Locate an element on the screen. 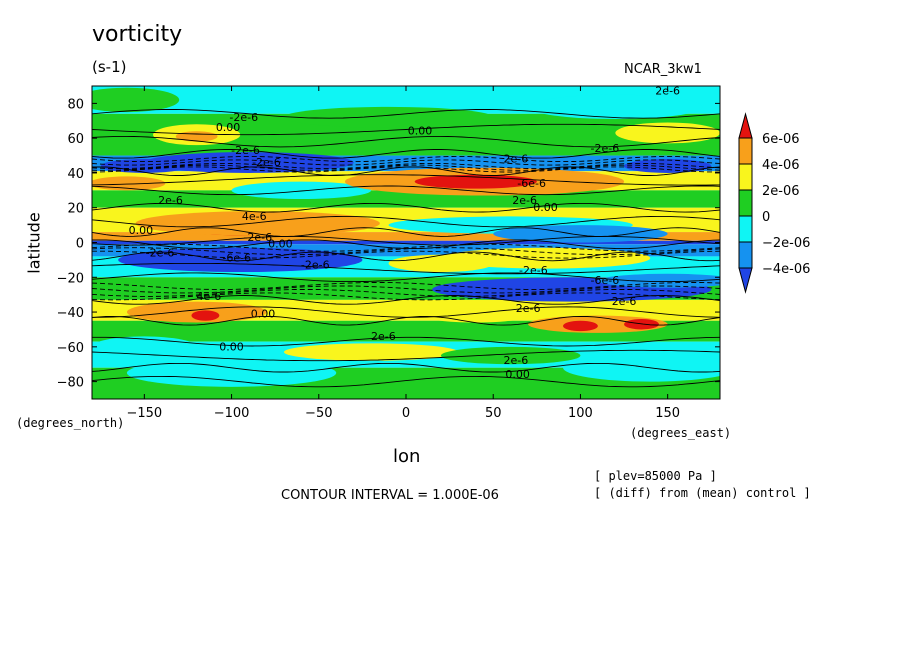 This screenshot has width=904, height=654. y-tick-label: 0 is located at coordinates (80, 244).